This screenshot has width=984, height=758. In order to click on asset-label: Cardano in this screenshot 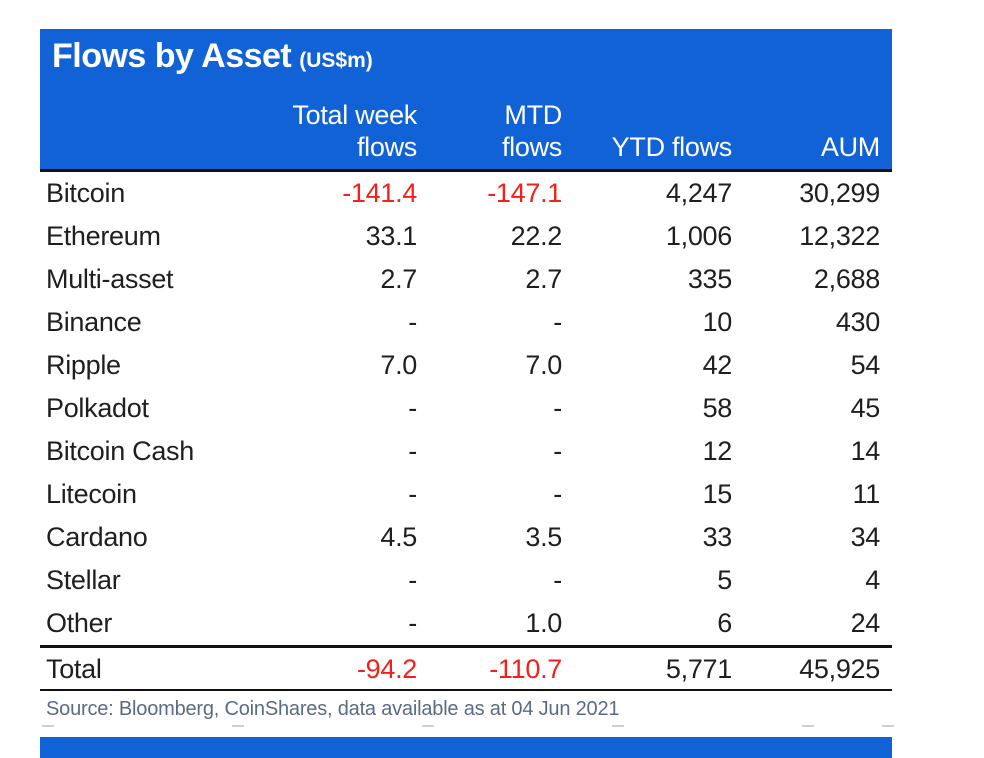, I will do `click(97, 537)`.